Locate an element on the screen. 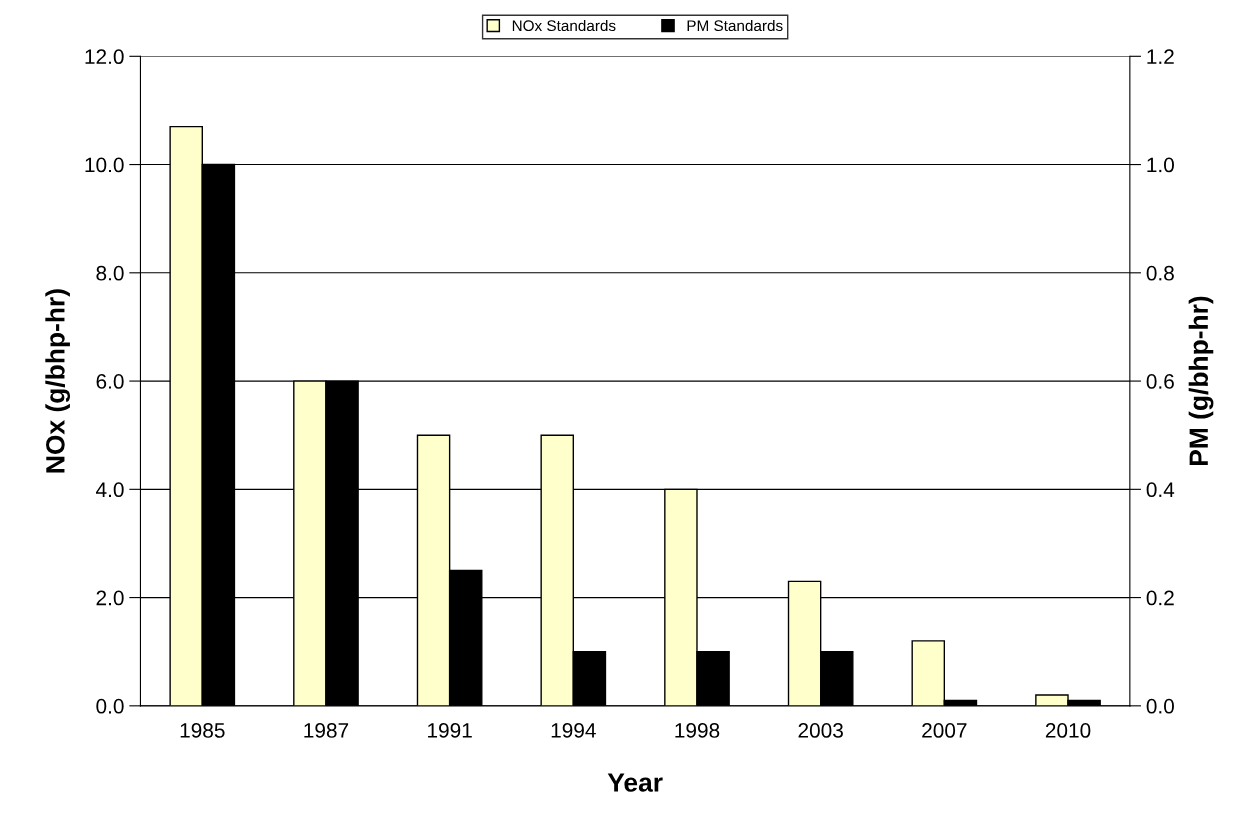 Image resolution: width=1254 pixels, height=816 pixels. x-tick-label: 1994 is located at coordinates (573, 730).